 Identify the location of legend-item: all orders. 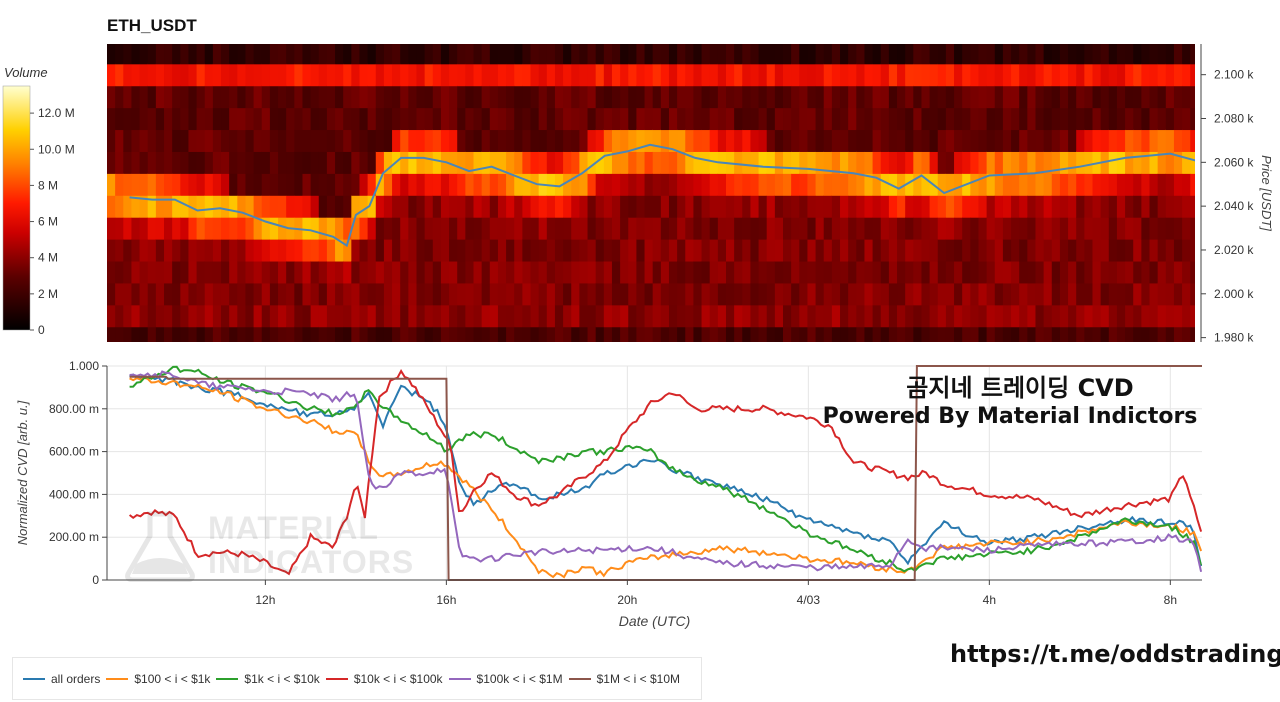
(61, 679).